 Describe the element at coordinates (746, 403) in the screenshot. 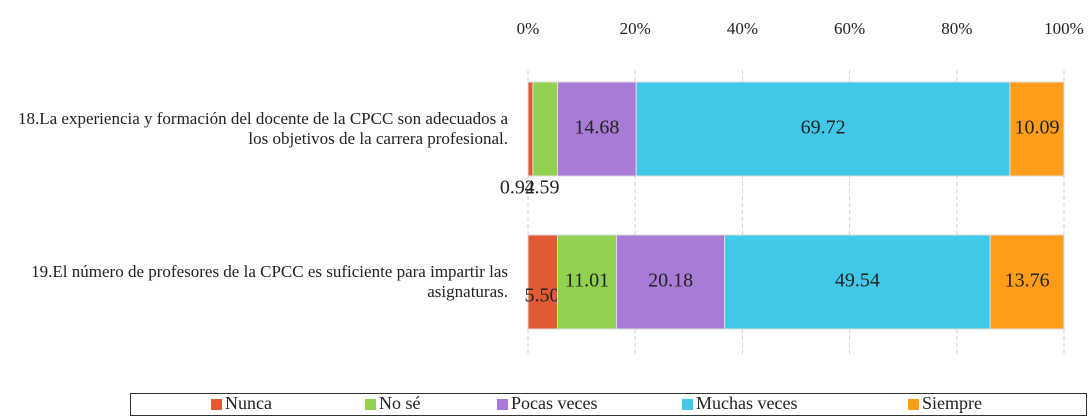

I see `legend-label: Muchas veces` at that location.